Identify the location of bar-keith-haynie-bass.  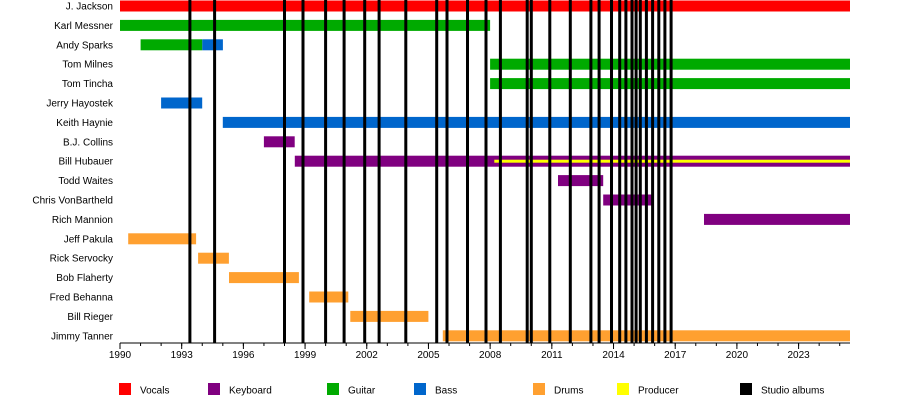
(536, 122).